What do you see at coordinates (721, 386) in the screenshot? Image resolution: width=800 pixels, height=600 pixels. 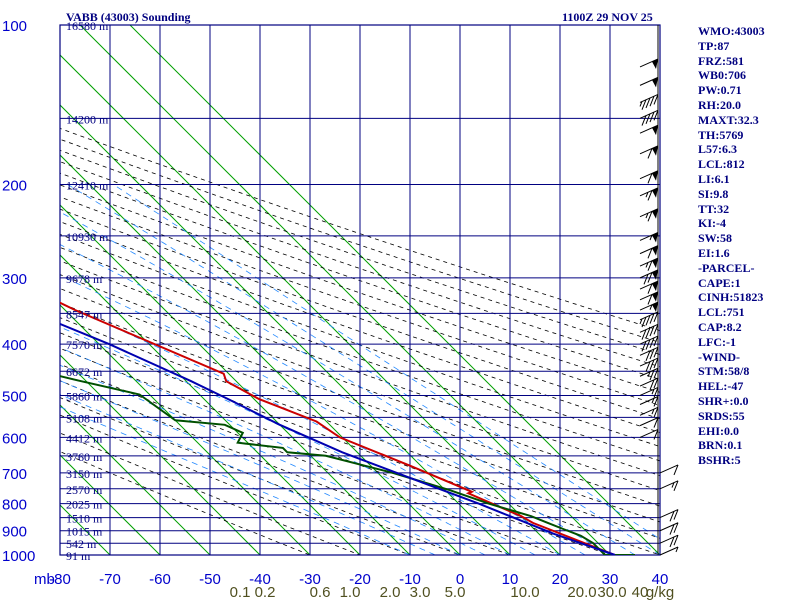 I see `index-entry: HEL:-47` at bounding box center [721, 386].